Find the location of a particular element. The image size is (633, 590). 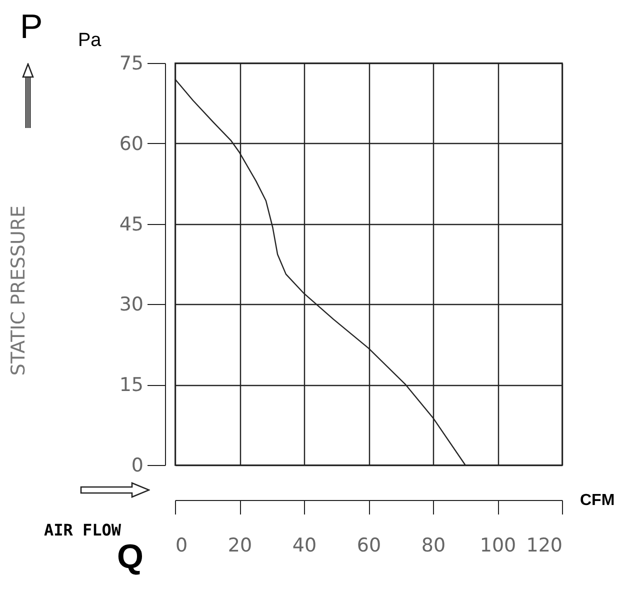

y-tick-label: 30 is located at coordinates (131, 305).